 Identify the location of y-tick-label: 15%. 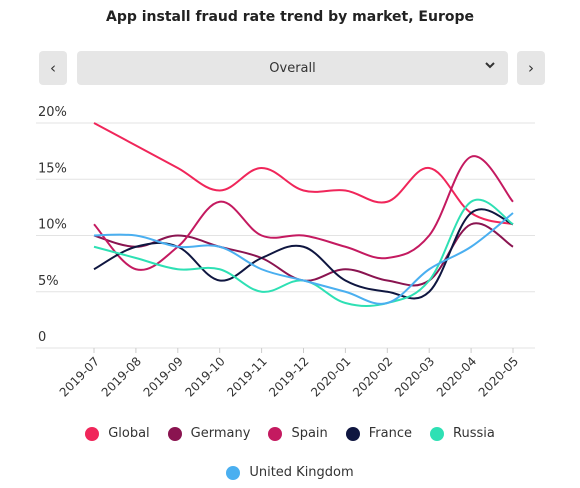
(52, 168).